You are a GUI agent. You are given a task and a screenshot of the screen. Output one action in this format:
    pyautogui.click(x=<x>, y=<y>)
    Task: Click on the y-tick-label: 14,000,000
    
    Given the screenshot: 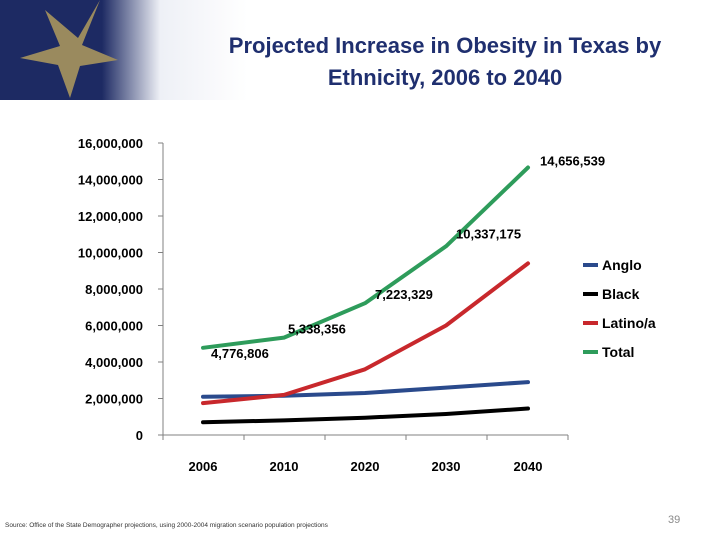 What is the action you would take?
    pyautogui.click(x=110, y=180)
    